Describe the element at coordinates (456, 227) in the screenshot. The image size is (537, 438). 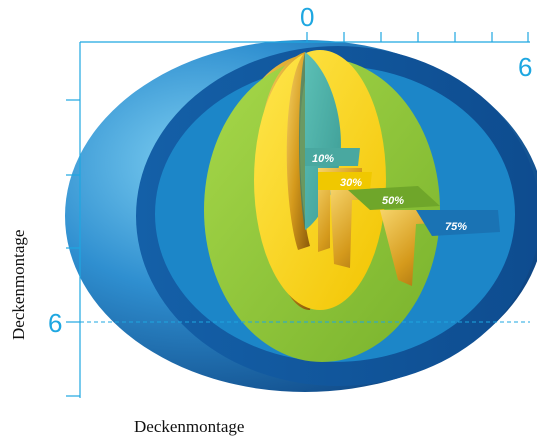
I see `zone-75-label: 75%` at that location.